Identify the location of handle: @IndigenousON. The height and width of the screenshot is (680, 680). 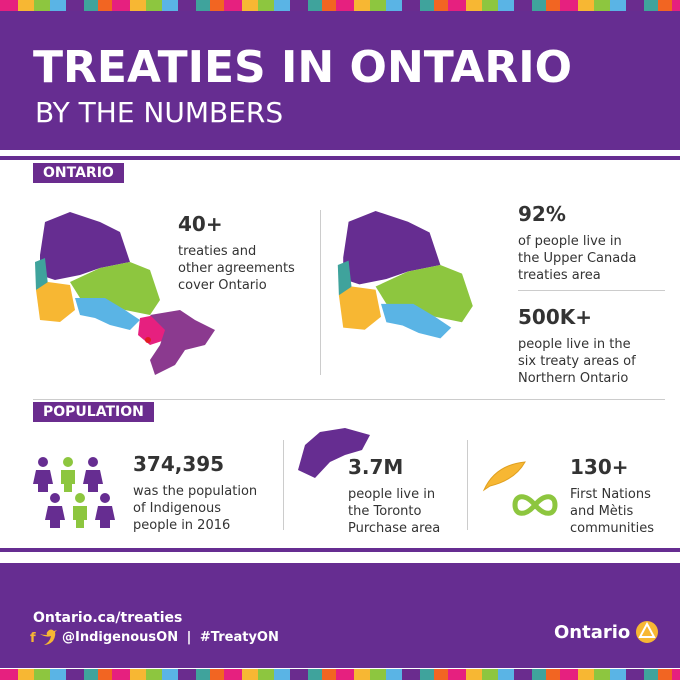
(120, 637).